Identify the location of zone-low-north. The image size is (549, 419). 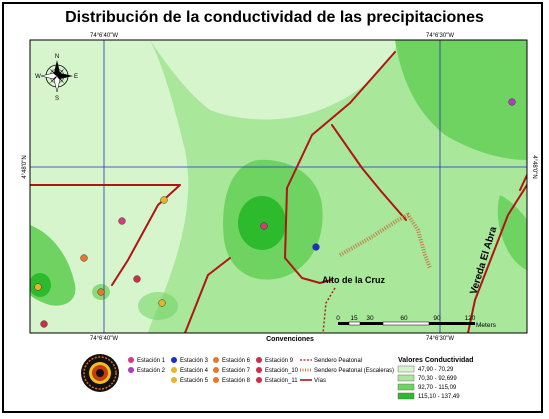
(275, 80).